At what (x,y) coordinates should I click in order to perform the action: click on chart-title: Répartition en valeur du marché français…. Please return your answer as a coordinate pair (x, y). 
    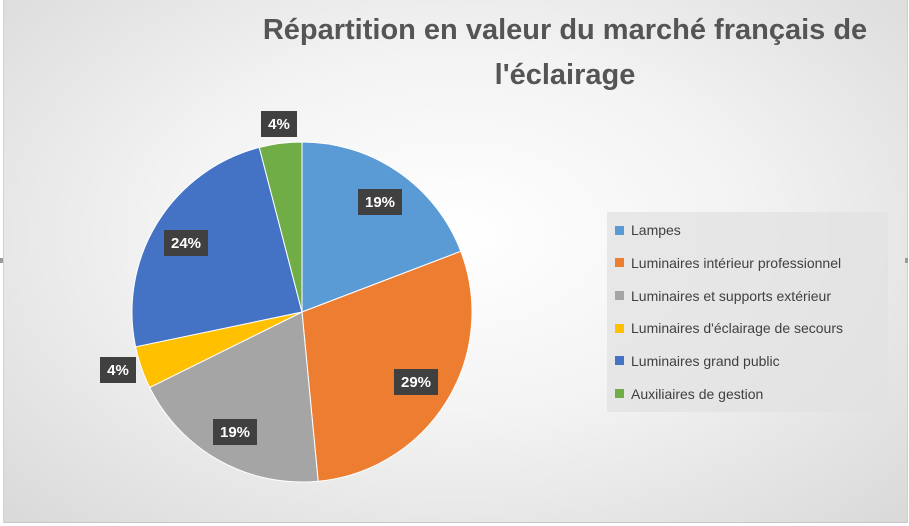
    Looking at the image, I should click on (565, 52).